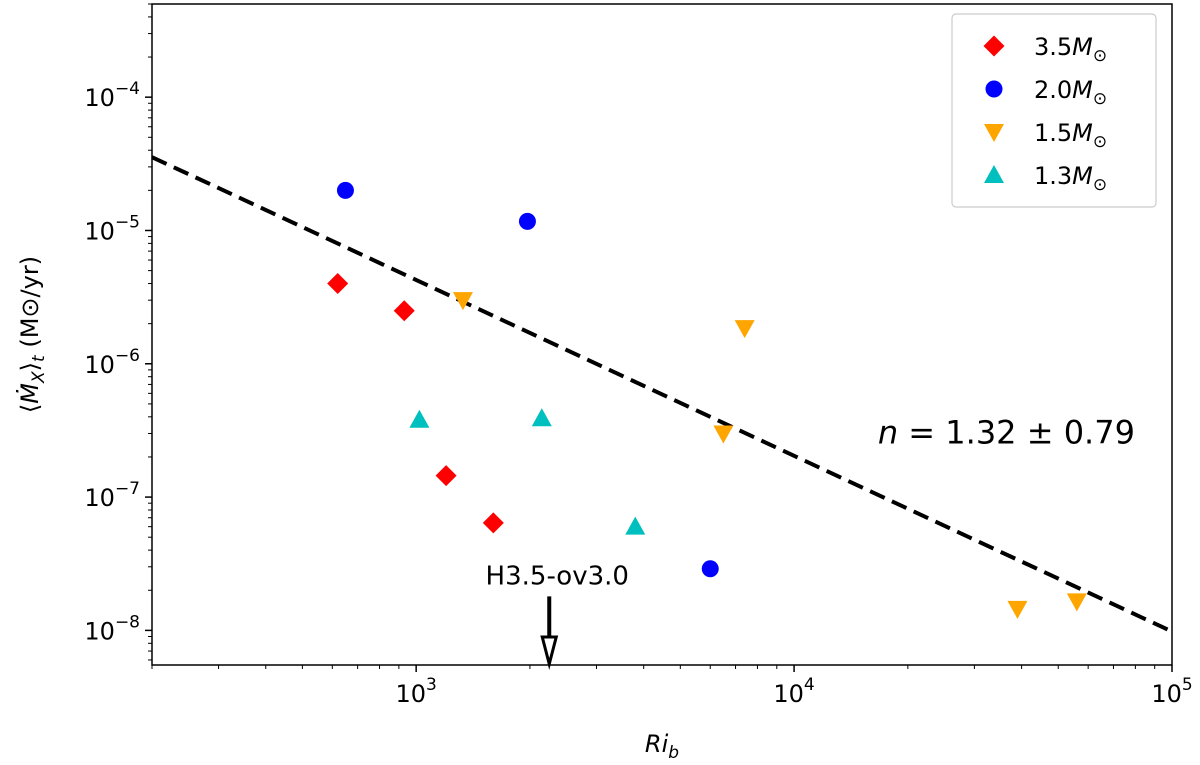 This screenshot has width=1200, height=765. Describe the element at coordinates (662, 746) in the screenshot. I see `x-axis-label: Rib` at that location.